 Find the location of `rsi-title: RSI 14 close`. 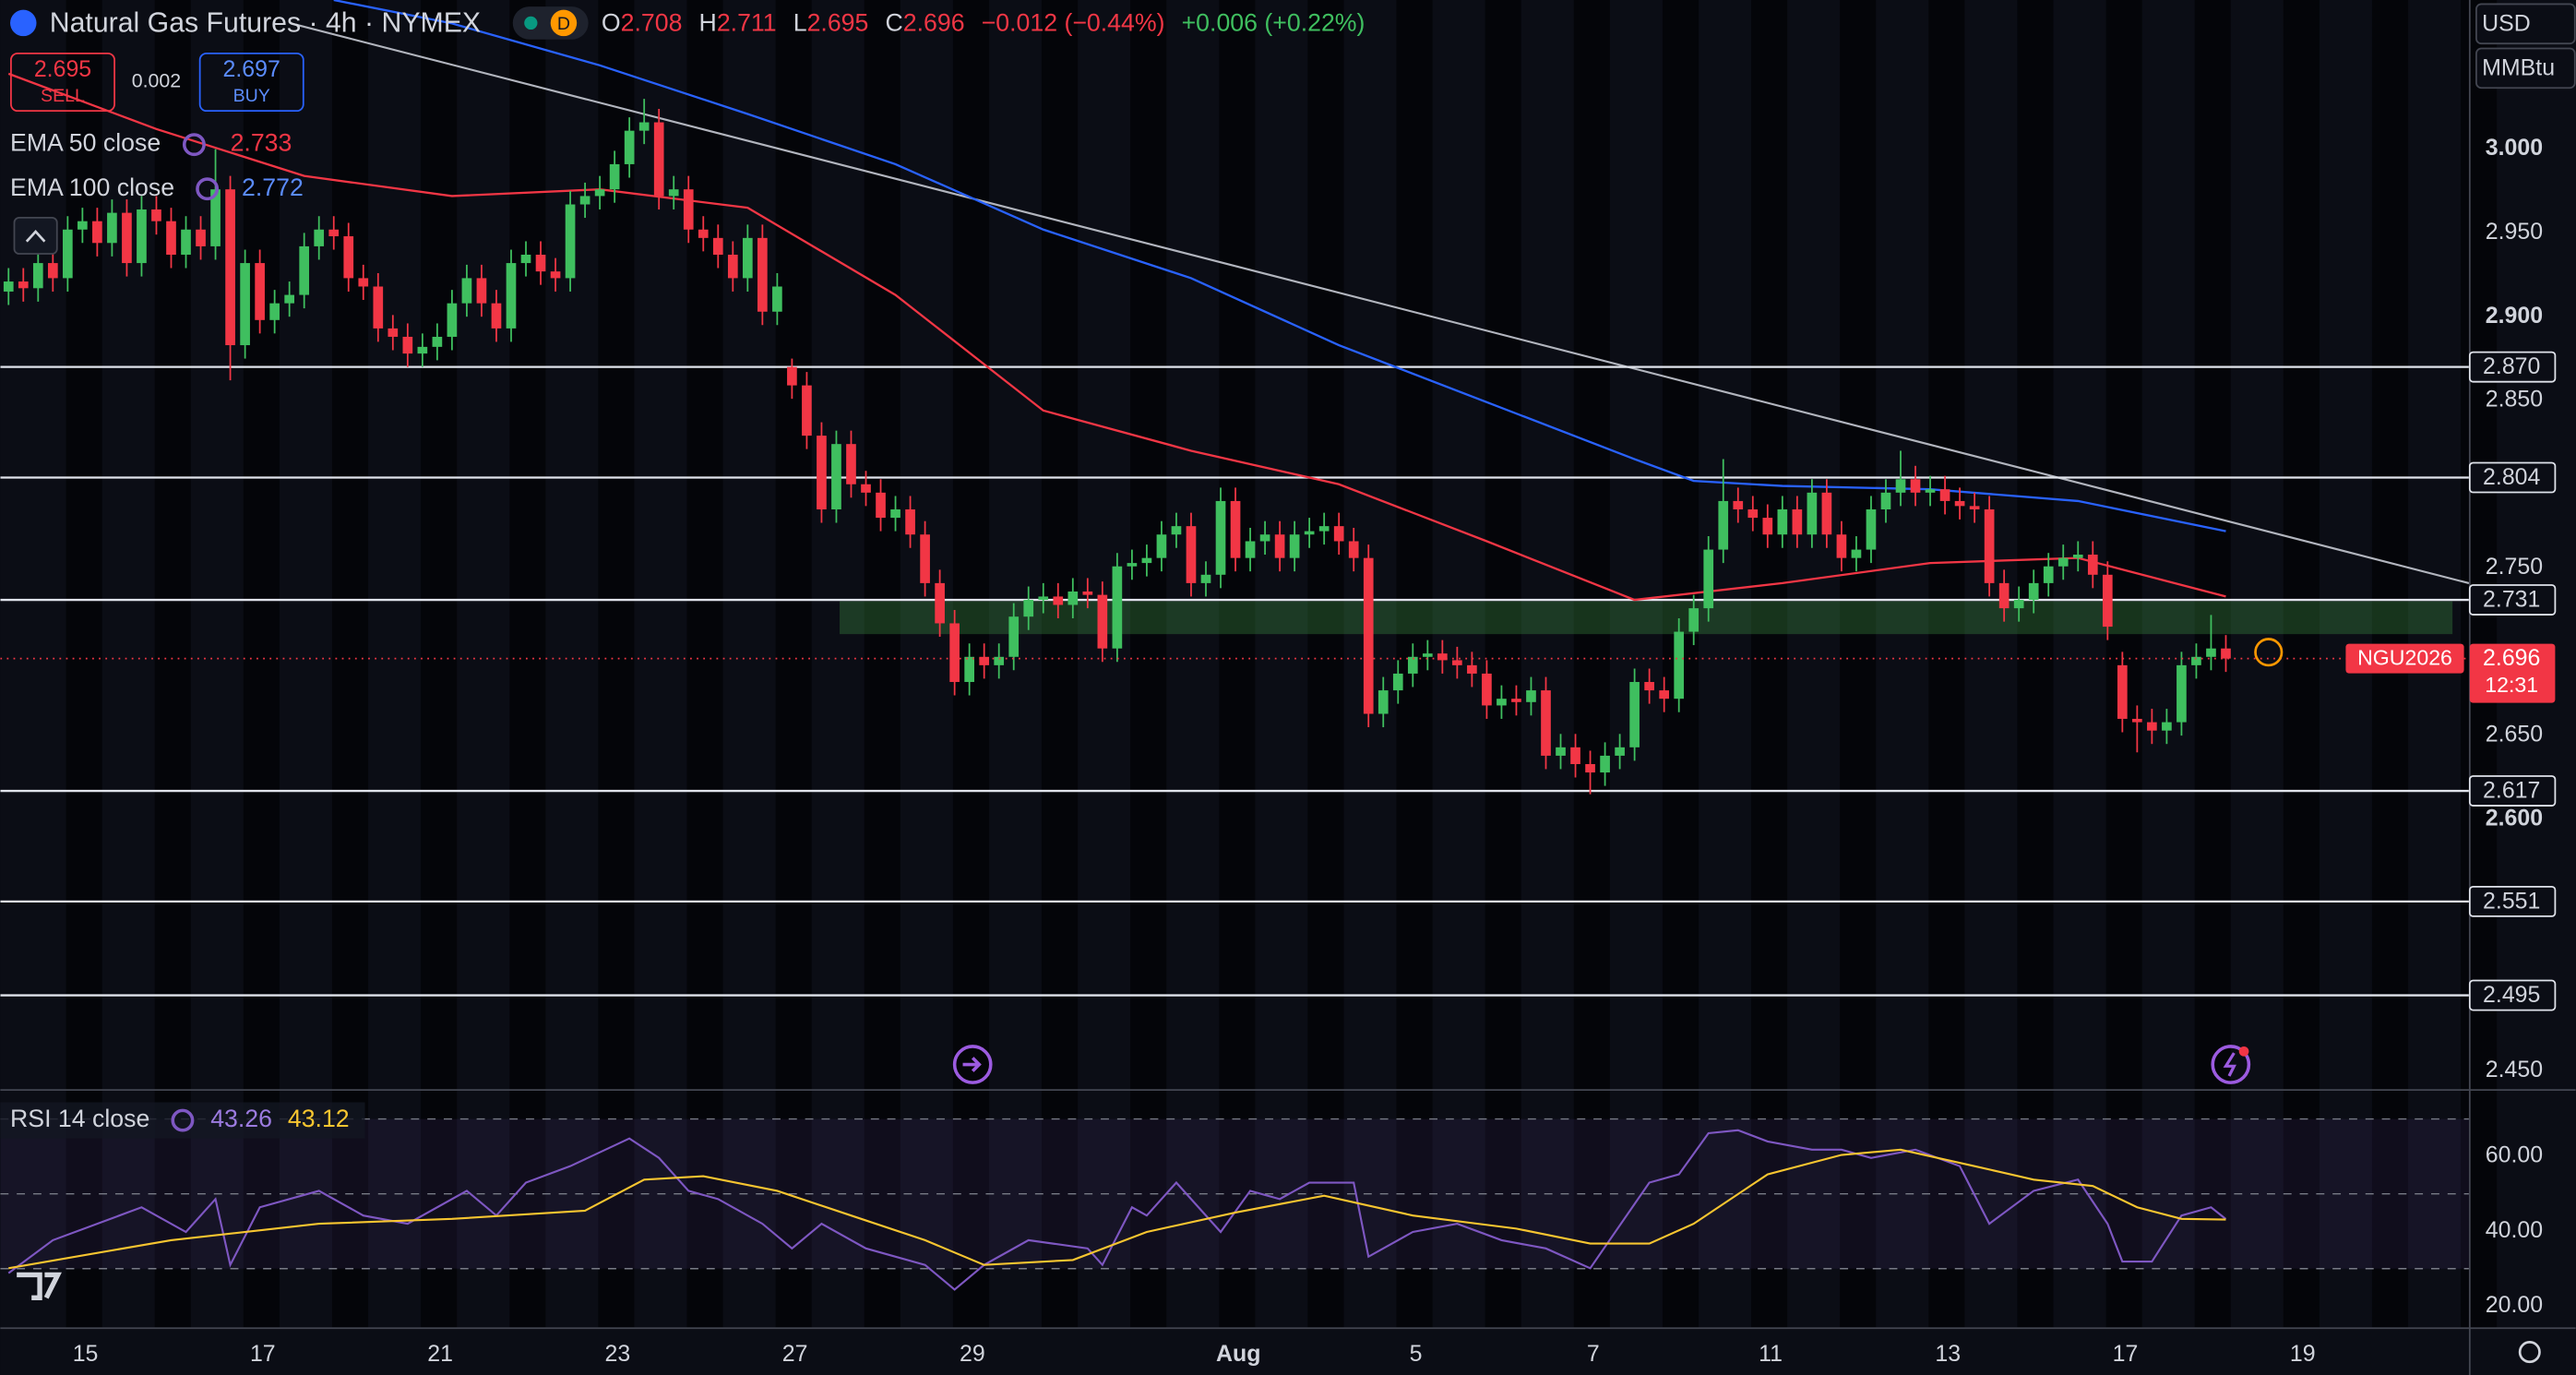

rsi-title: RSI 14 close is located at coordinates (79, 1118).